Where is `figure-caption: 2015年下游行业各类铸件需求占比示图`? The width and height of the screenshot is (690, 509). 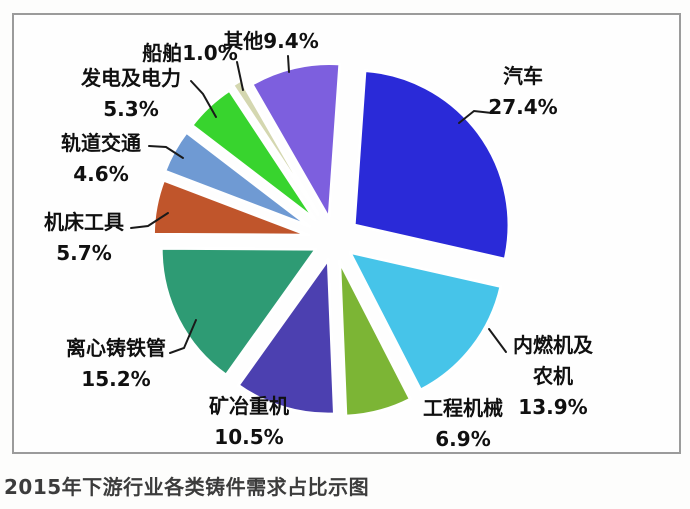 figure-caption: 2015年下游行业各类铸件需求占比示图 is located at coordinates (187, 487).